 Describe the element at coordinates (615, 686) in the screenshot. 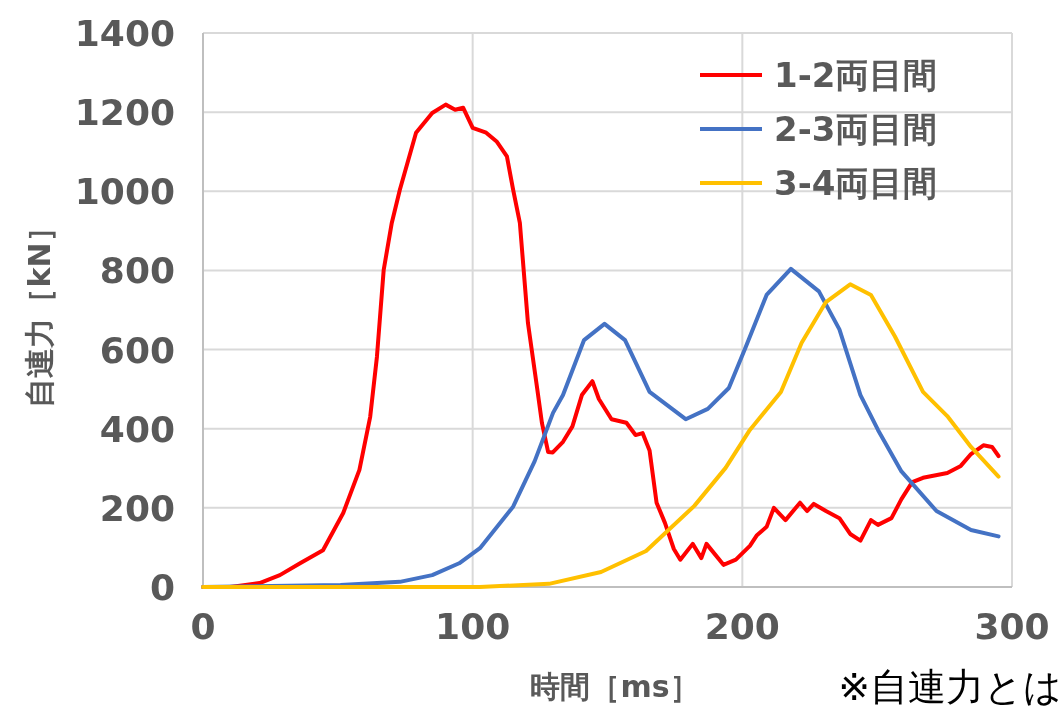

I see `x-axis-title: 時間［ms］` at that location.